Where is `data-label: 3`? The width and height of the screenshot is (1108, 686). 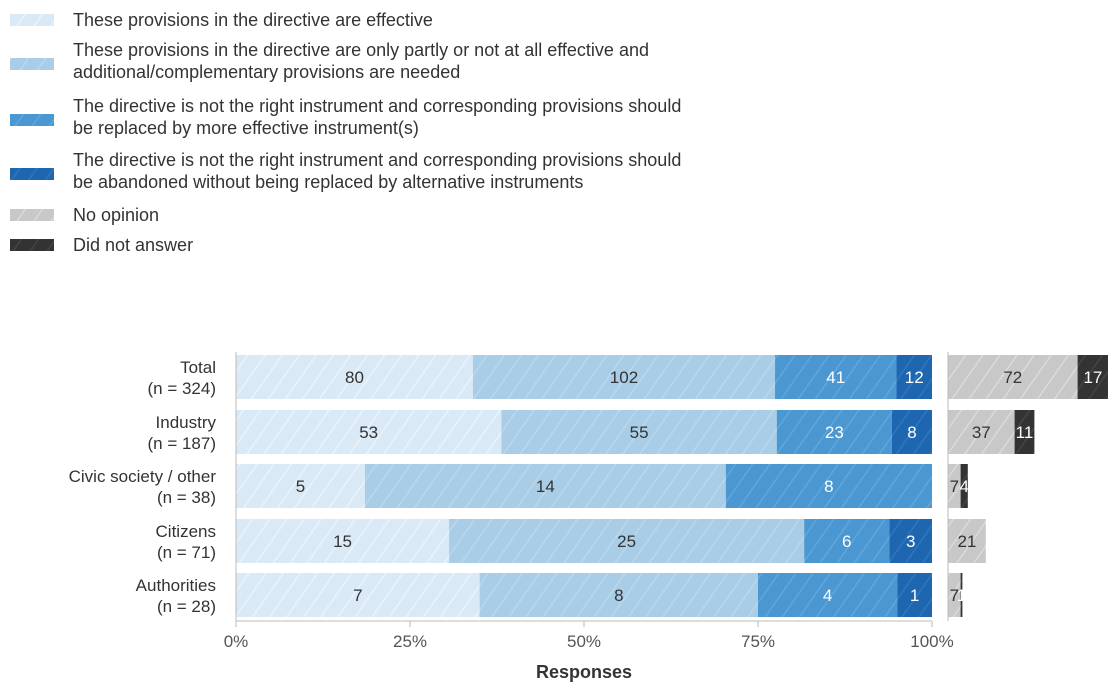
data-label: 3 is located at coordinates (910, 541).